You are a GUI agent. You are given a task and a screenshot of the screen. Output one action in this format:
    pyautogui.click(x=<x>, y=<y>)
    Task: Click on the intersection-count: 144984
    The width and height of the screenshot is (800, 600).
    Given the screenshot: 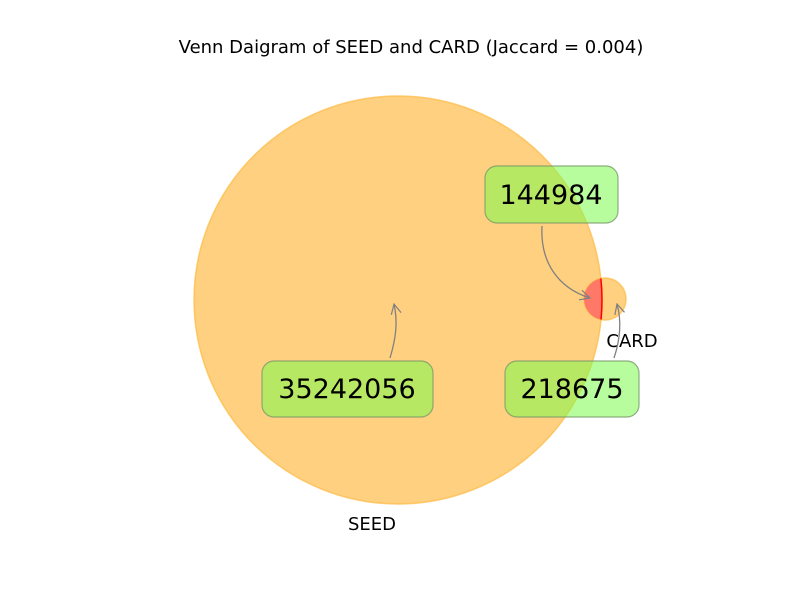 What is the action you would take?
    pyautogui.click(x=550, y=195)
    